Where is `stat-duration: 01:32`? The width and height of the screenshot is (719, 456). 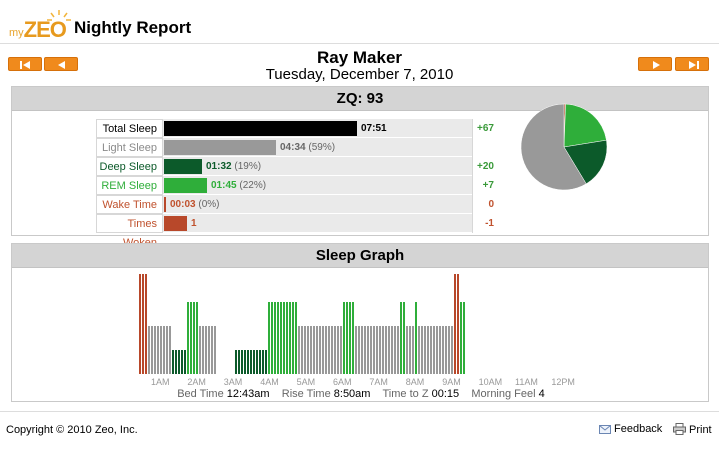 stat-duration: 01:32 is located at coordinates (219, 166).